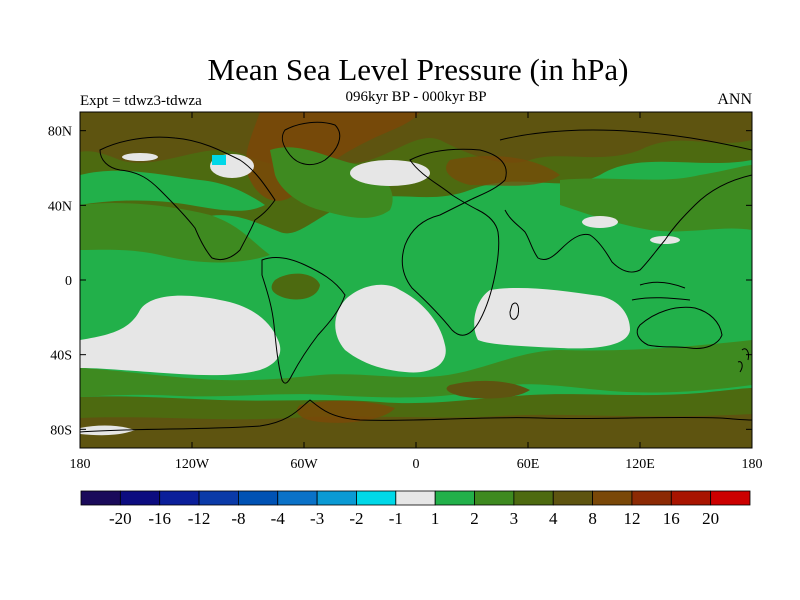 This screenshot has height=600, width=800. What do you see at coordinates (454, 242) in the screenshot?
I see `coast-europe-africa` at bounding box center [454, 242].